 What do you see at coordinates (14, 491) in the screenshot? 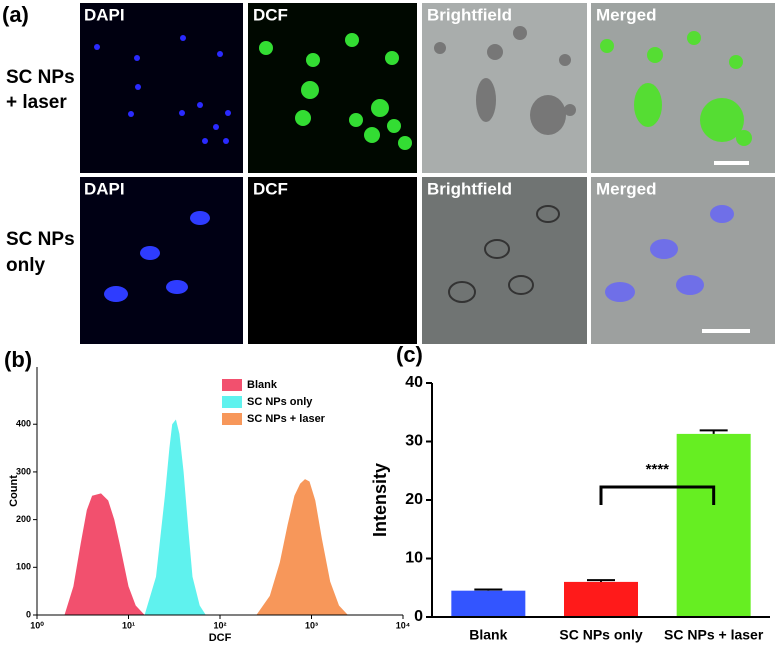
I see `y-axis-label: Count` at bounding box center [14, 491].